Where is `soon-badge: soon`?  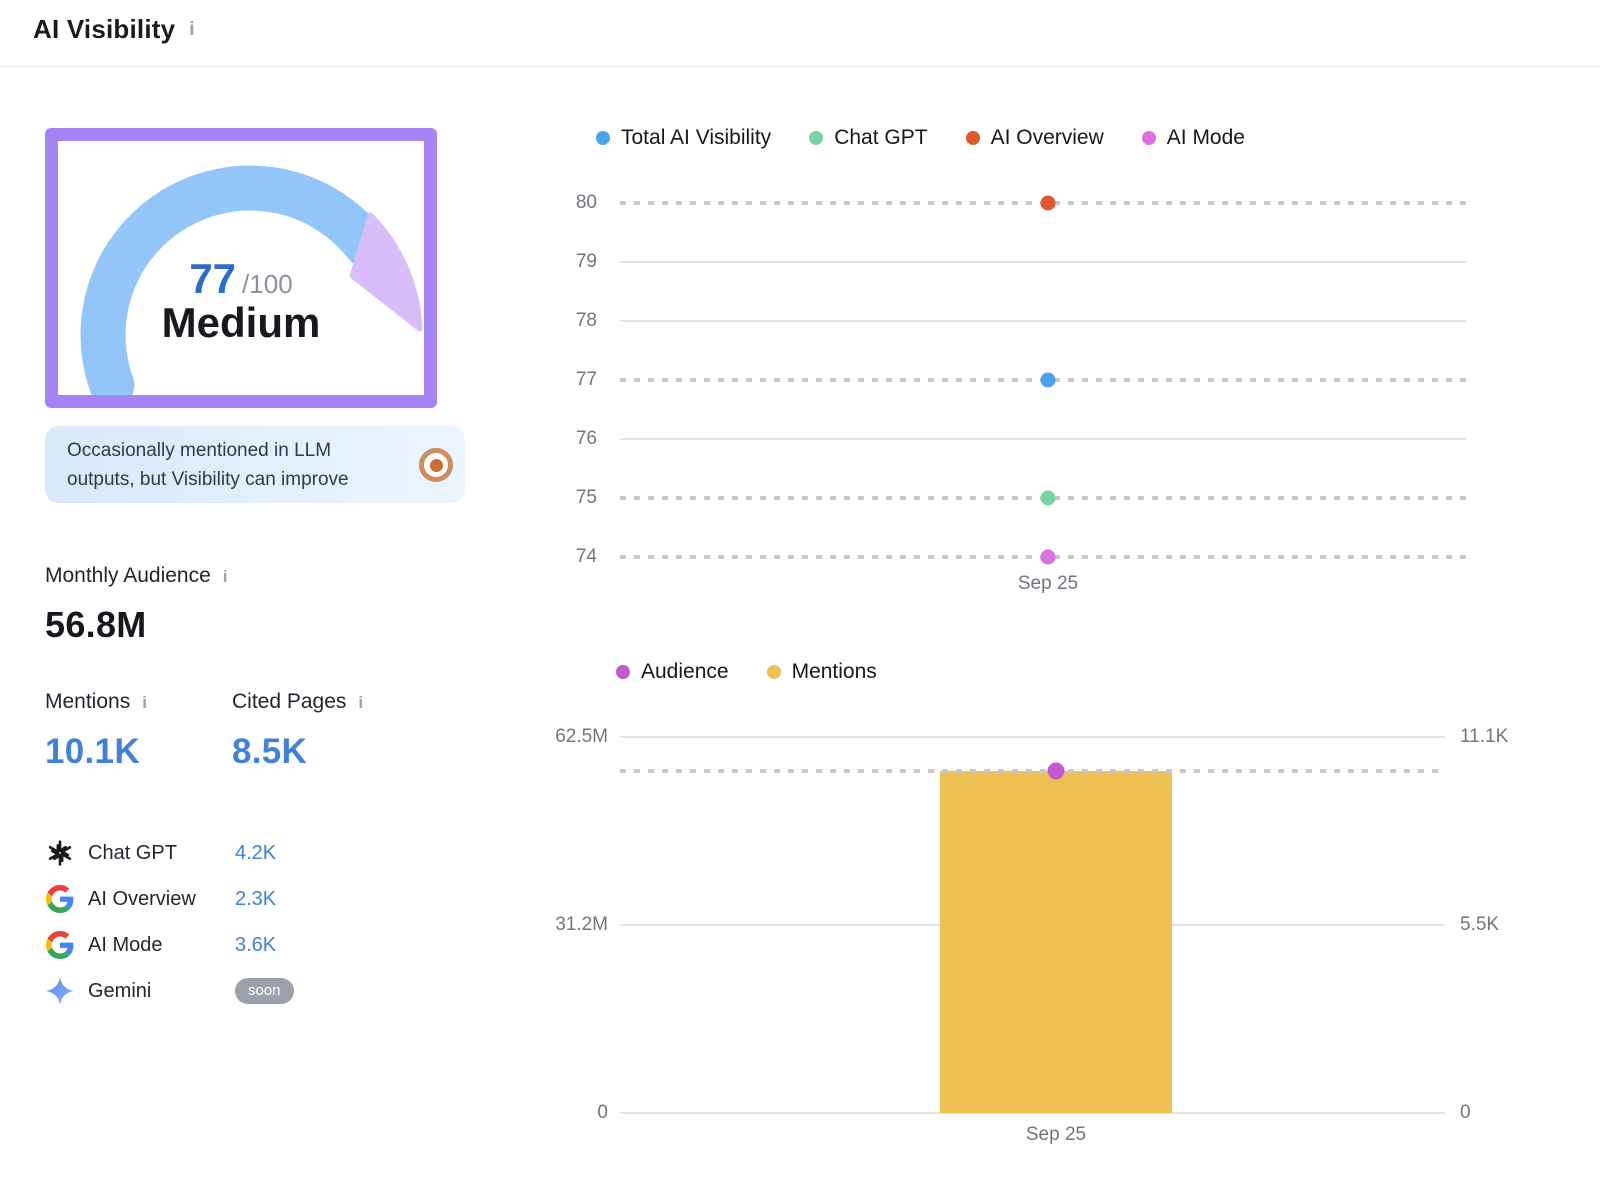 soon-badge: soon is located at coordinates (264, 991).